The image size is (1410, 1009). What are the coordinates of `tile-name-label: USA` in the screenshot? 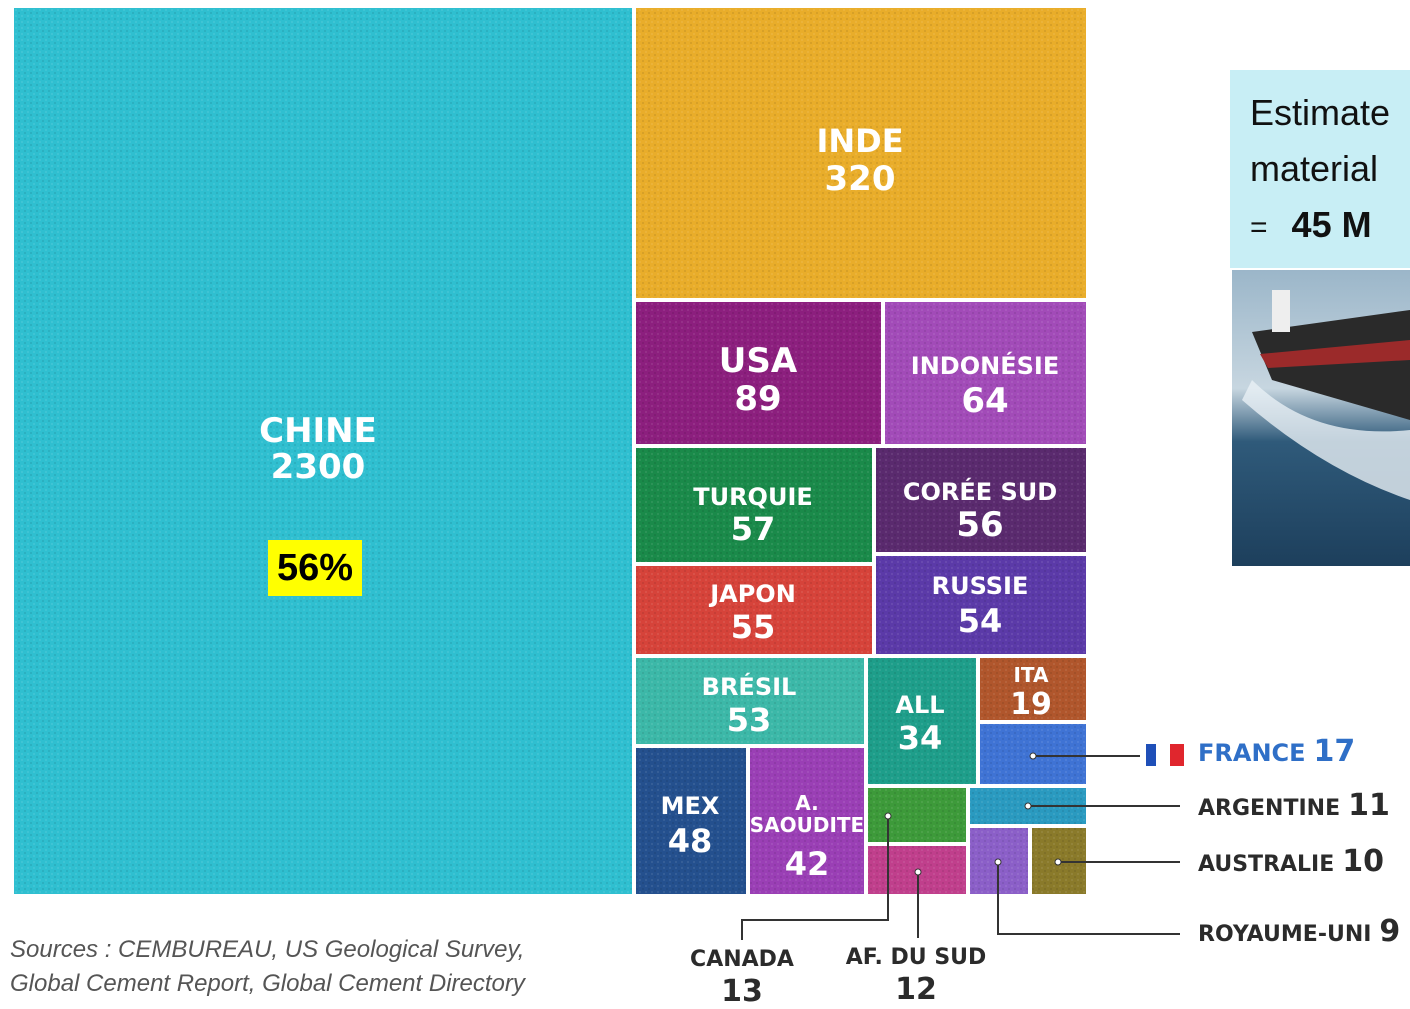 It's located at (758, 361).